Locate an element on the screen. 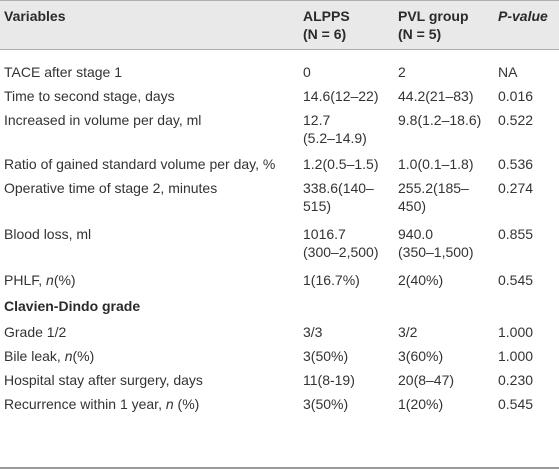 The width and height of the screenshot is (559, 469). row-pvalue: 0.855 is located at coordinates (516, 234).